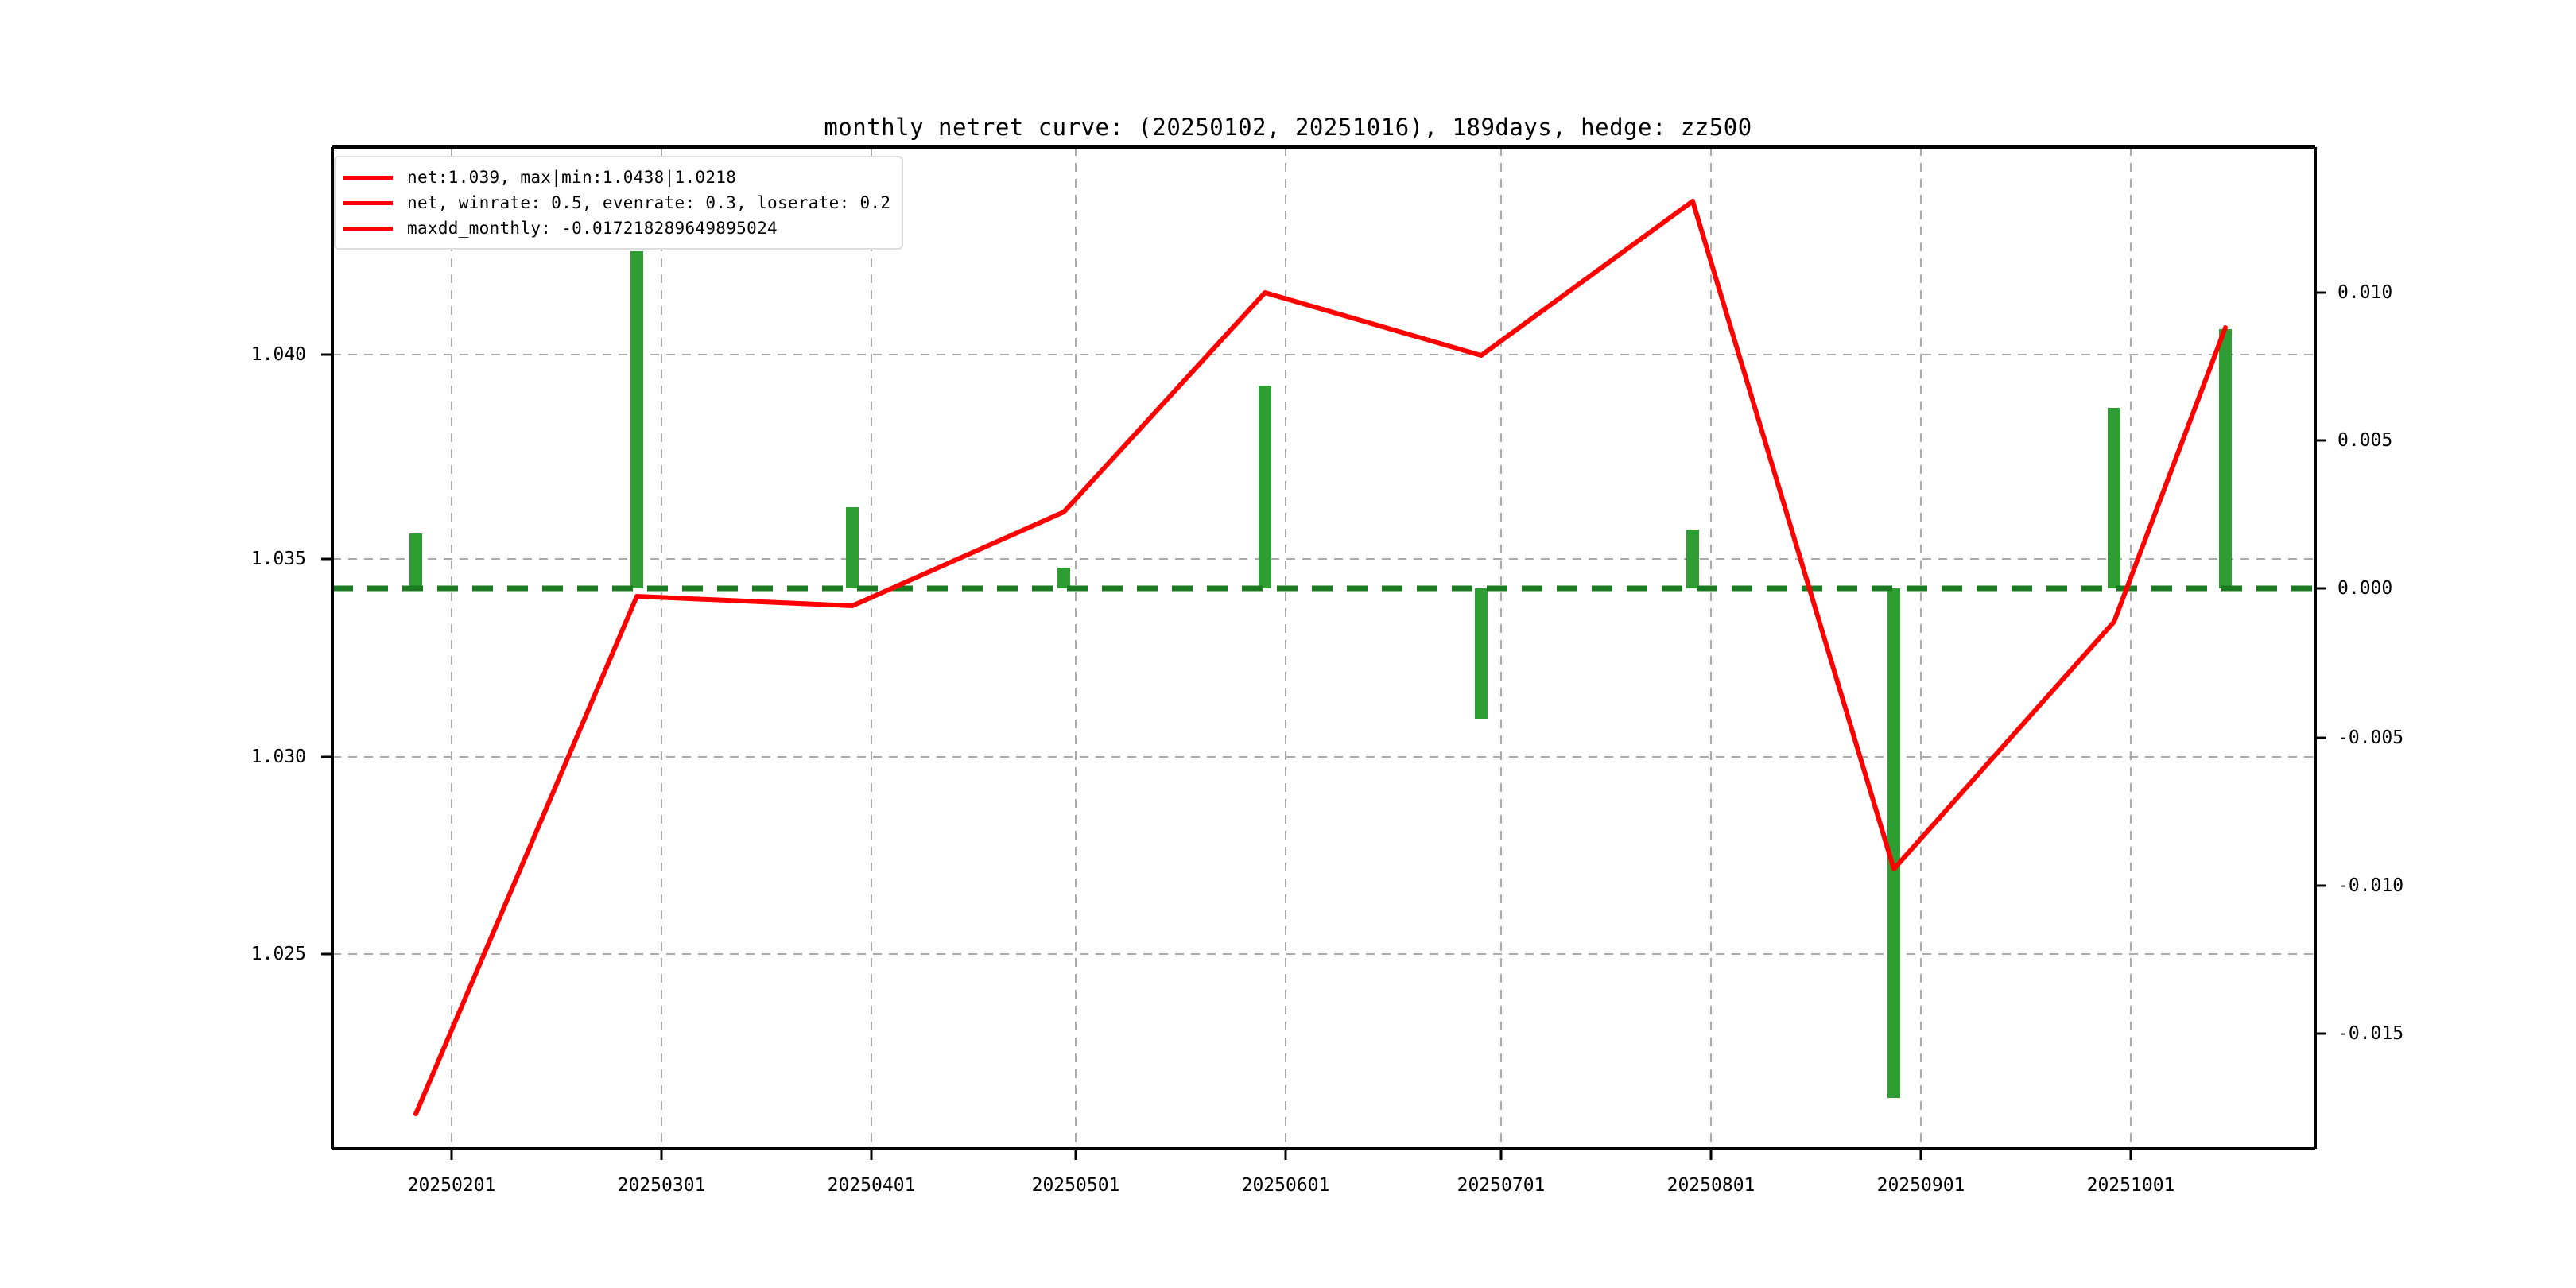  I want to click on xtick-1: 20250201, so click(452, 1185).